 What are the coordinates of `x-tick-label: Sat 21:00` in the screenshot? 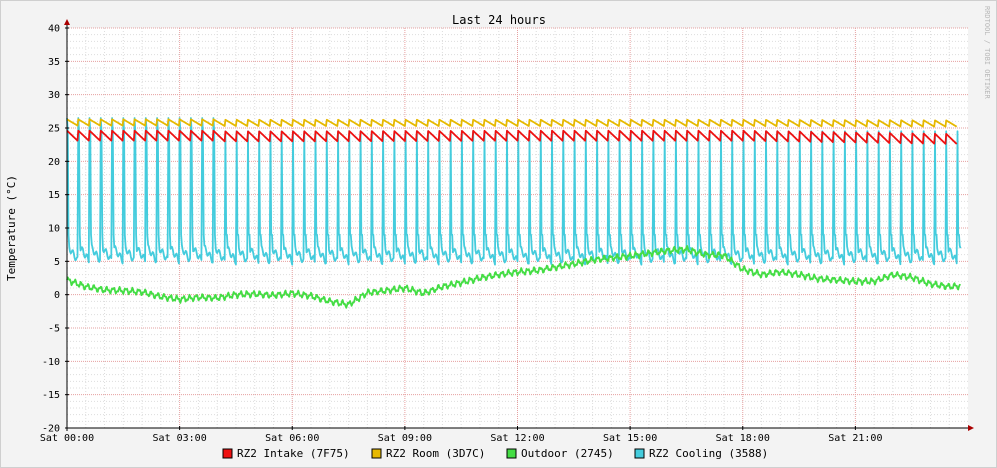 It's located at (855, 438).